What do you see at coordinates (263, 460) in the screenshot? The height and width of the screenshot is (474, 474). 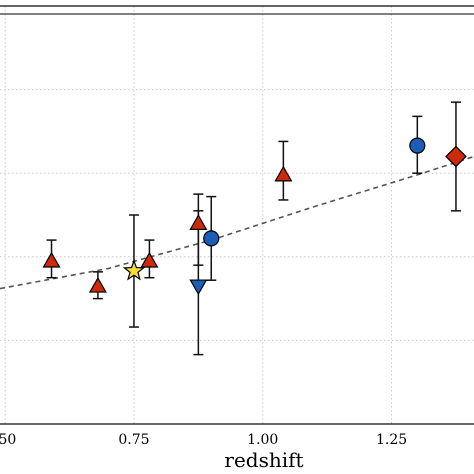 I see `x-axis-title: redshift` at bounding box center [263, 460].